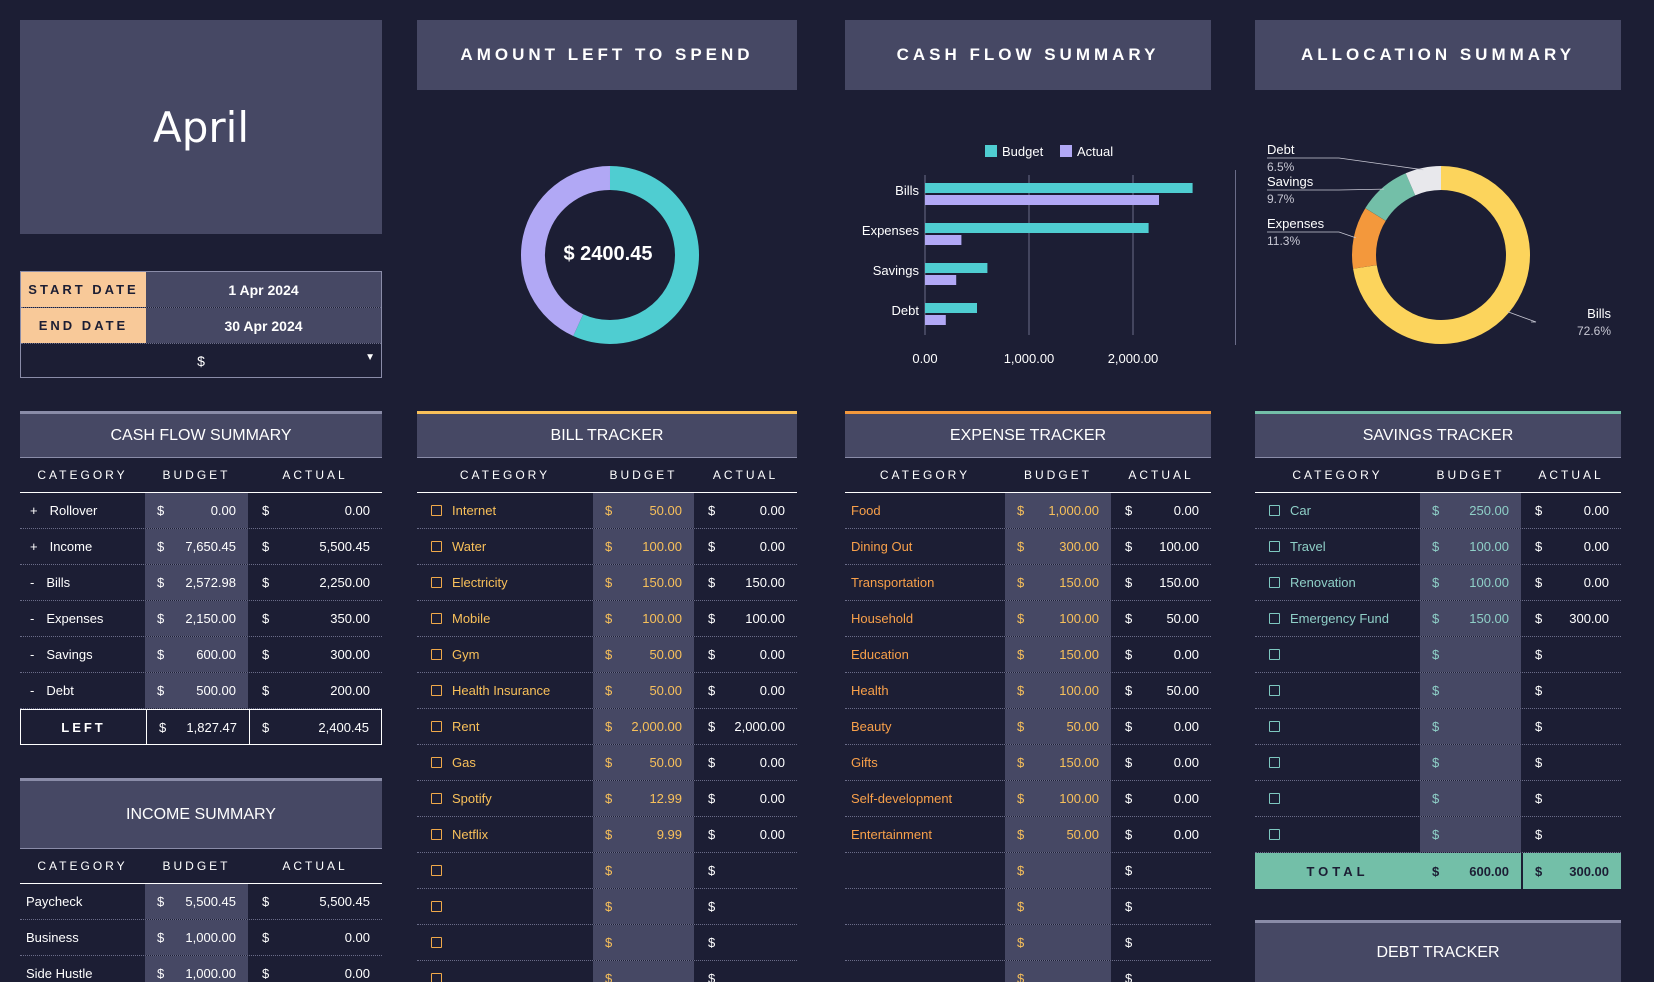 The image size is (1654, 982). What do you see at coordinates (71, 546) in the screenshot?
I see `row-category-label: Income` at bounding box center [71, 546].